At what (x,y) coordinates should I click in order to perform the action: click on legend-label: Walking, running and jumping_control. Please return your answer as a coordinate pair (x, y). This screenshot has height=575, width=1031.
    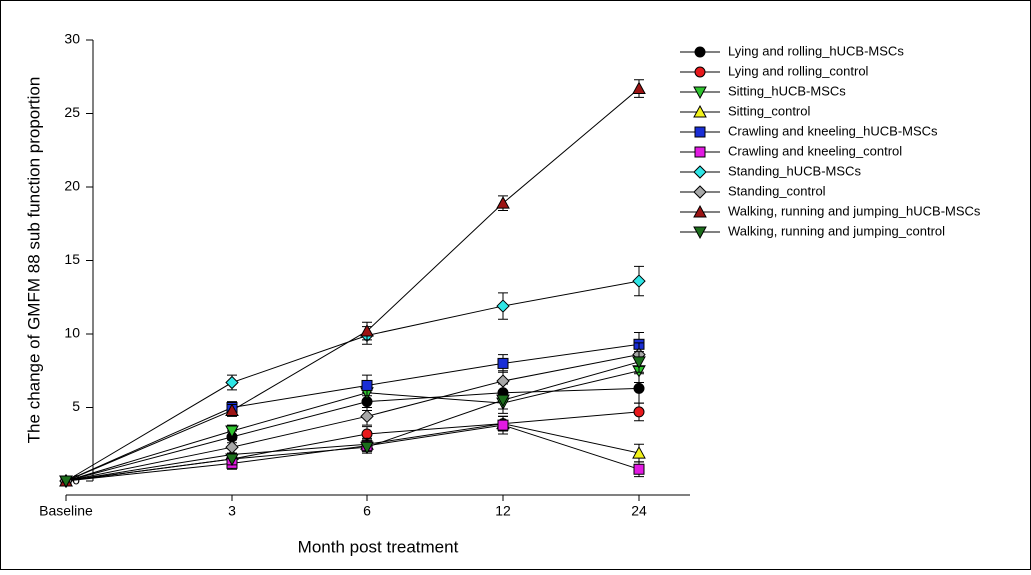
    Looking at the image, I should click on (836, 230).